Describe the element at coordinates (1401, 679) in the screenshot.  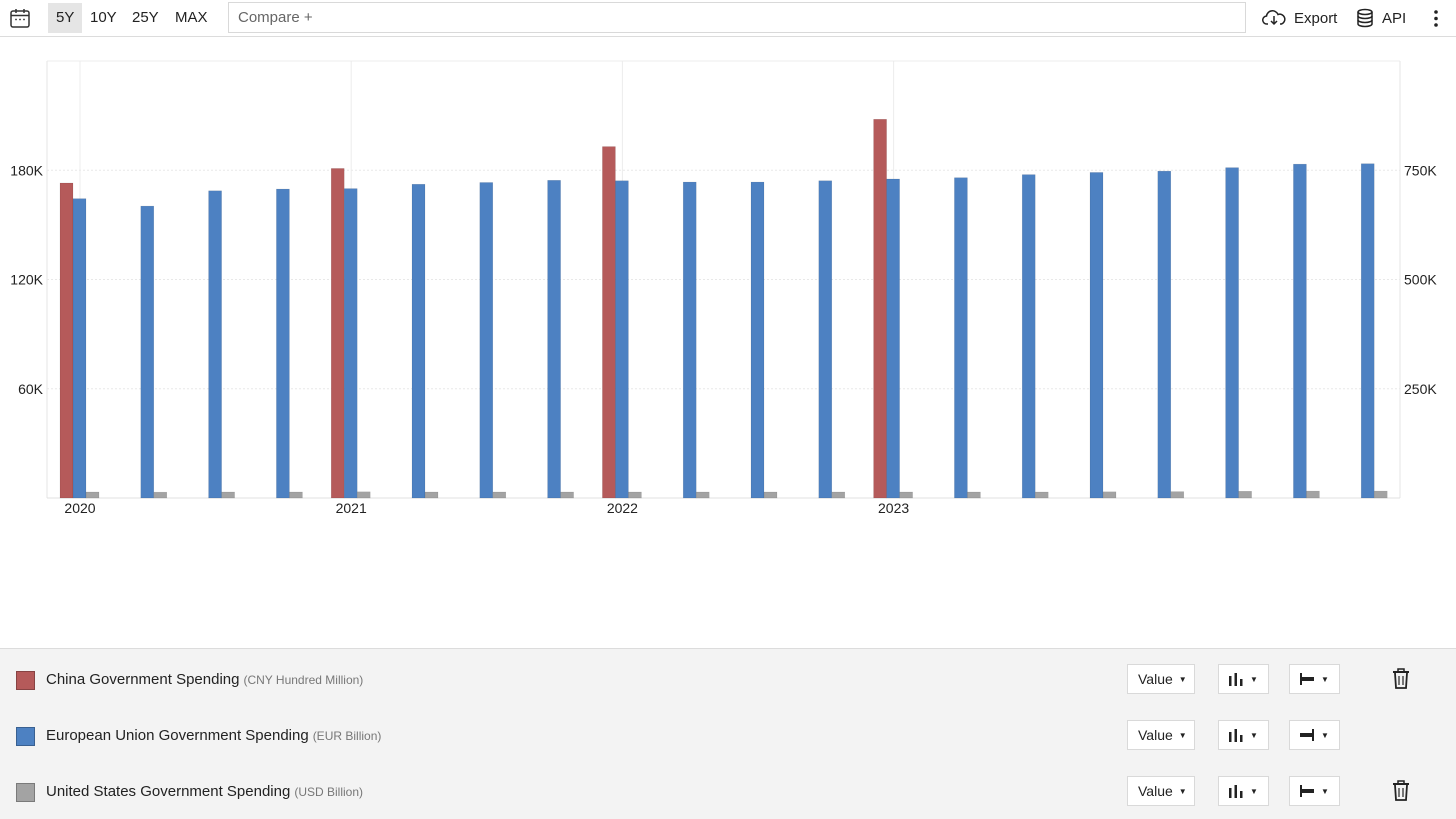
I see `china-delete-icon` at that location.